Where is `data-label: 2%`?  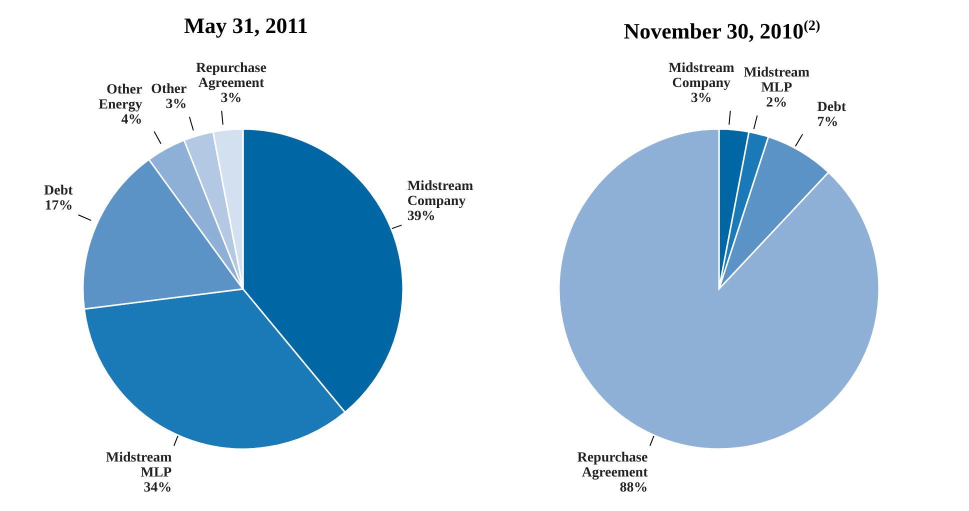
data-label: 2% is located at coordinates (777, 103).